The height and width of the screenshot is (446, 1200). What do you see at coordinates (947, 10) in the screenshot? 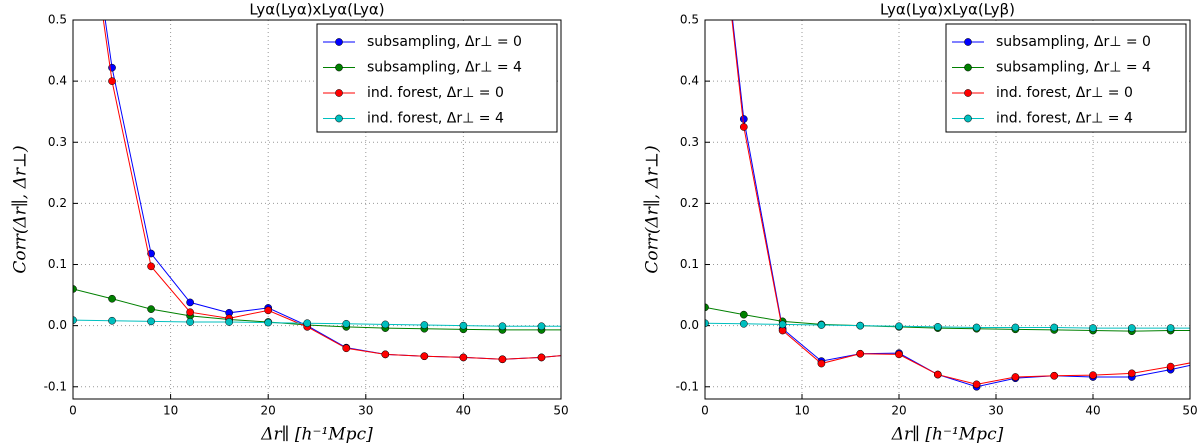
I see `chart-title: Lyα(Lyα)xLyα(Lyβ)` at bounding box center [947, 10].